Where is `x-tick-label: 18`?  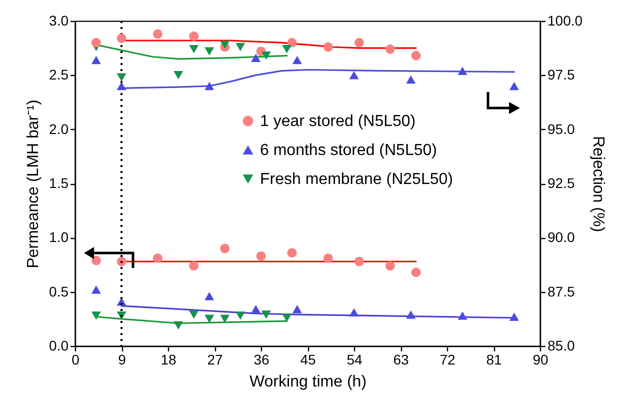
x-tick-label: 18 is located at coordinates (168, 360).